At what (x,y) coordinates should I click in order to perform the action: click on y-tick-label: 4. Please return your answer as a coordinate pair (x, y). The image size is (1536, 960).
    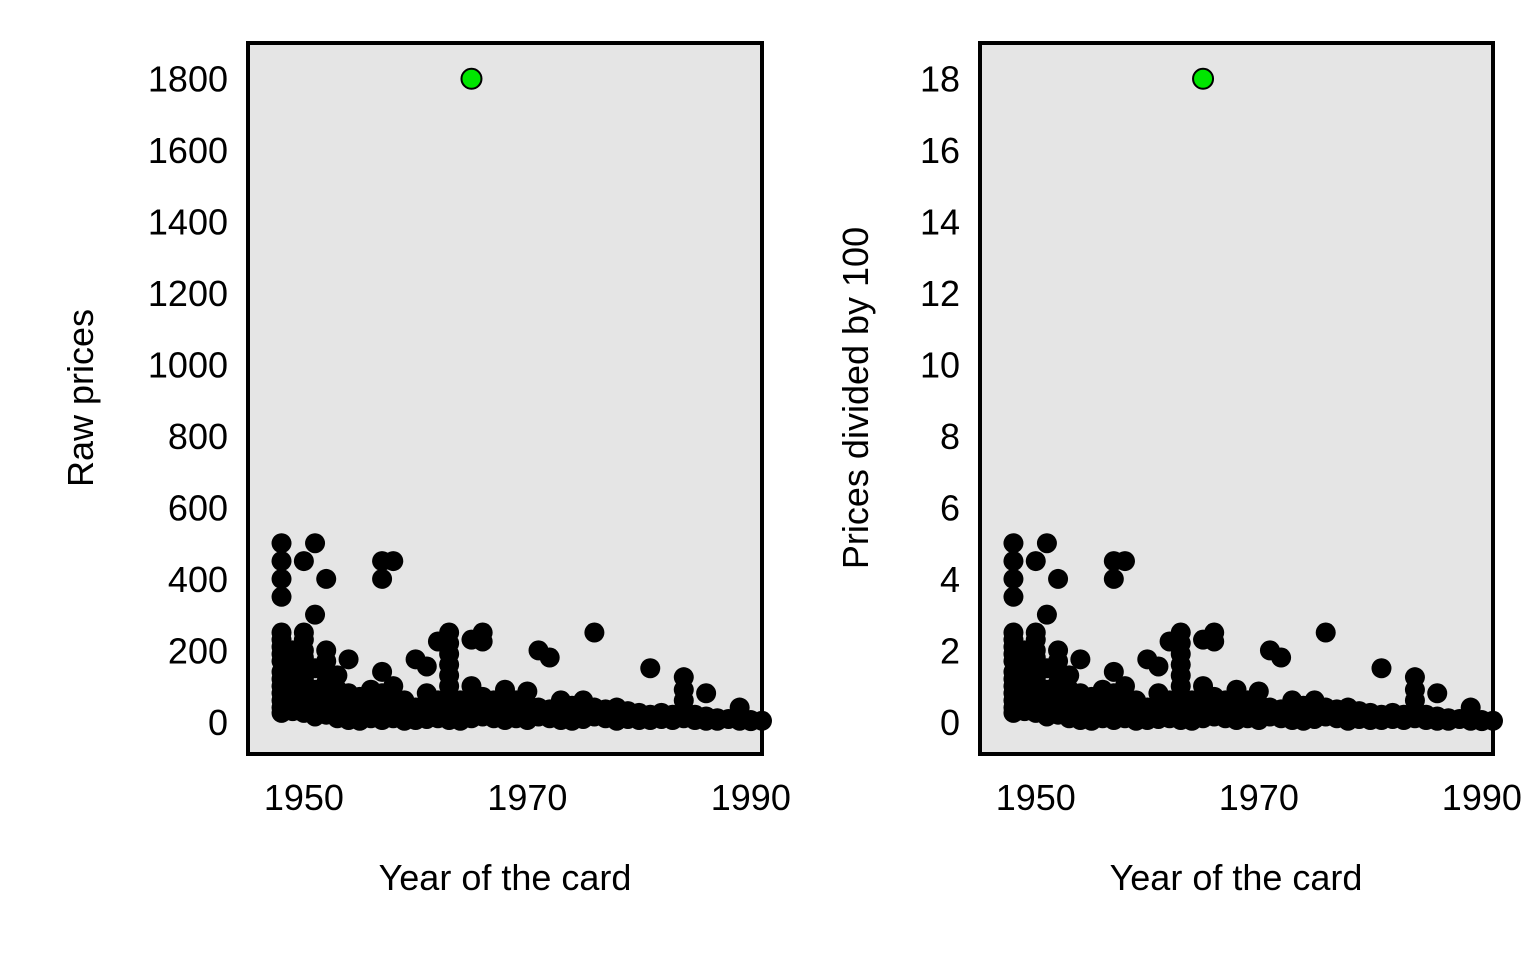
    Looking at the image, I should click on (950, 579).